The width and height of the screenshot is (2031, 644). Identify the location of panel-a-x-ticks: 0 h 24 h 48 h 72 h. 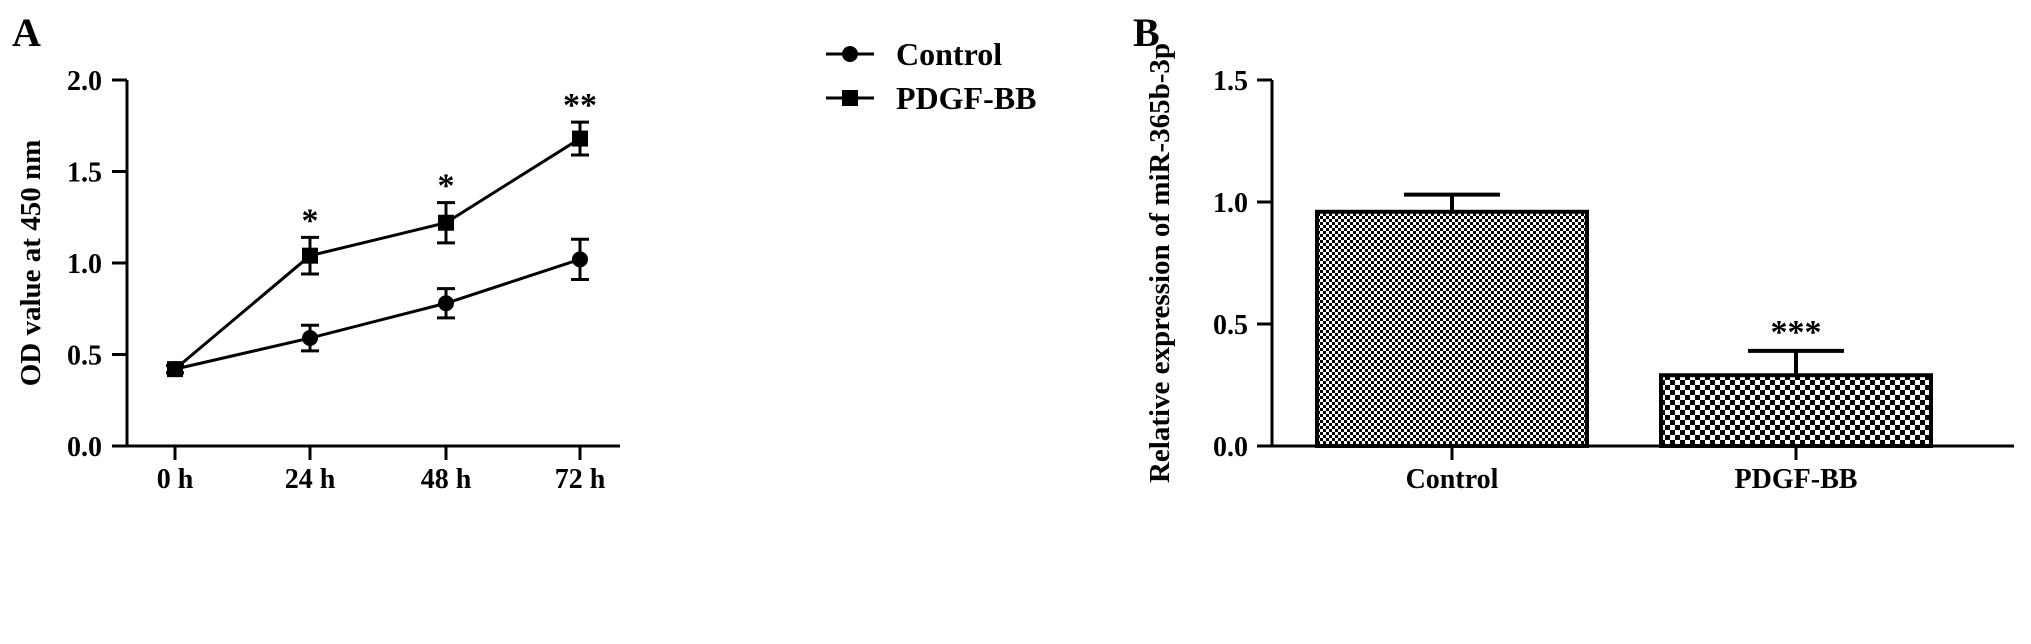
(381, 470).